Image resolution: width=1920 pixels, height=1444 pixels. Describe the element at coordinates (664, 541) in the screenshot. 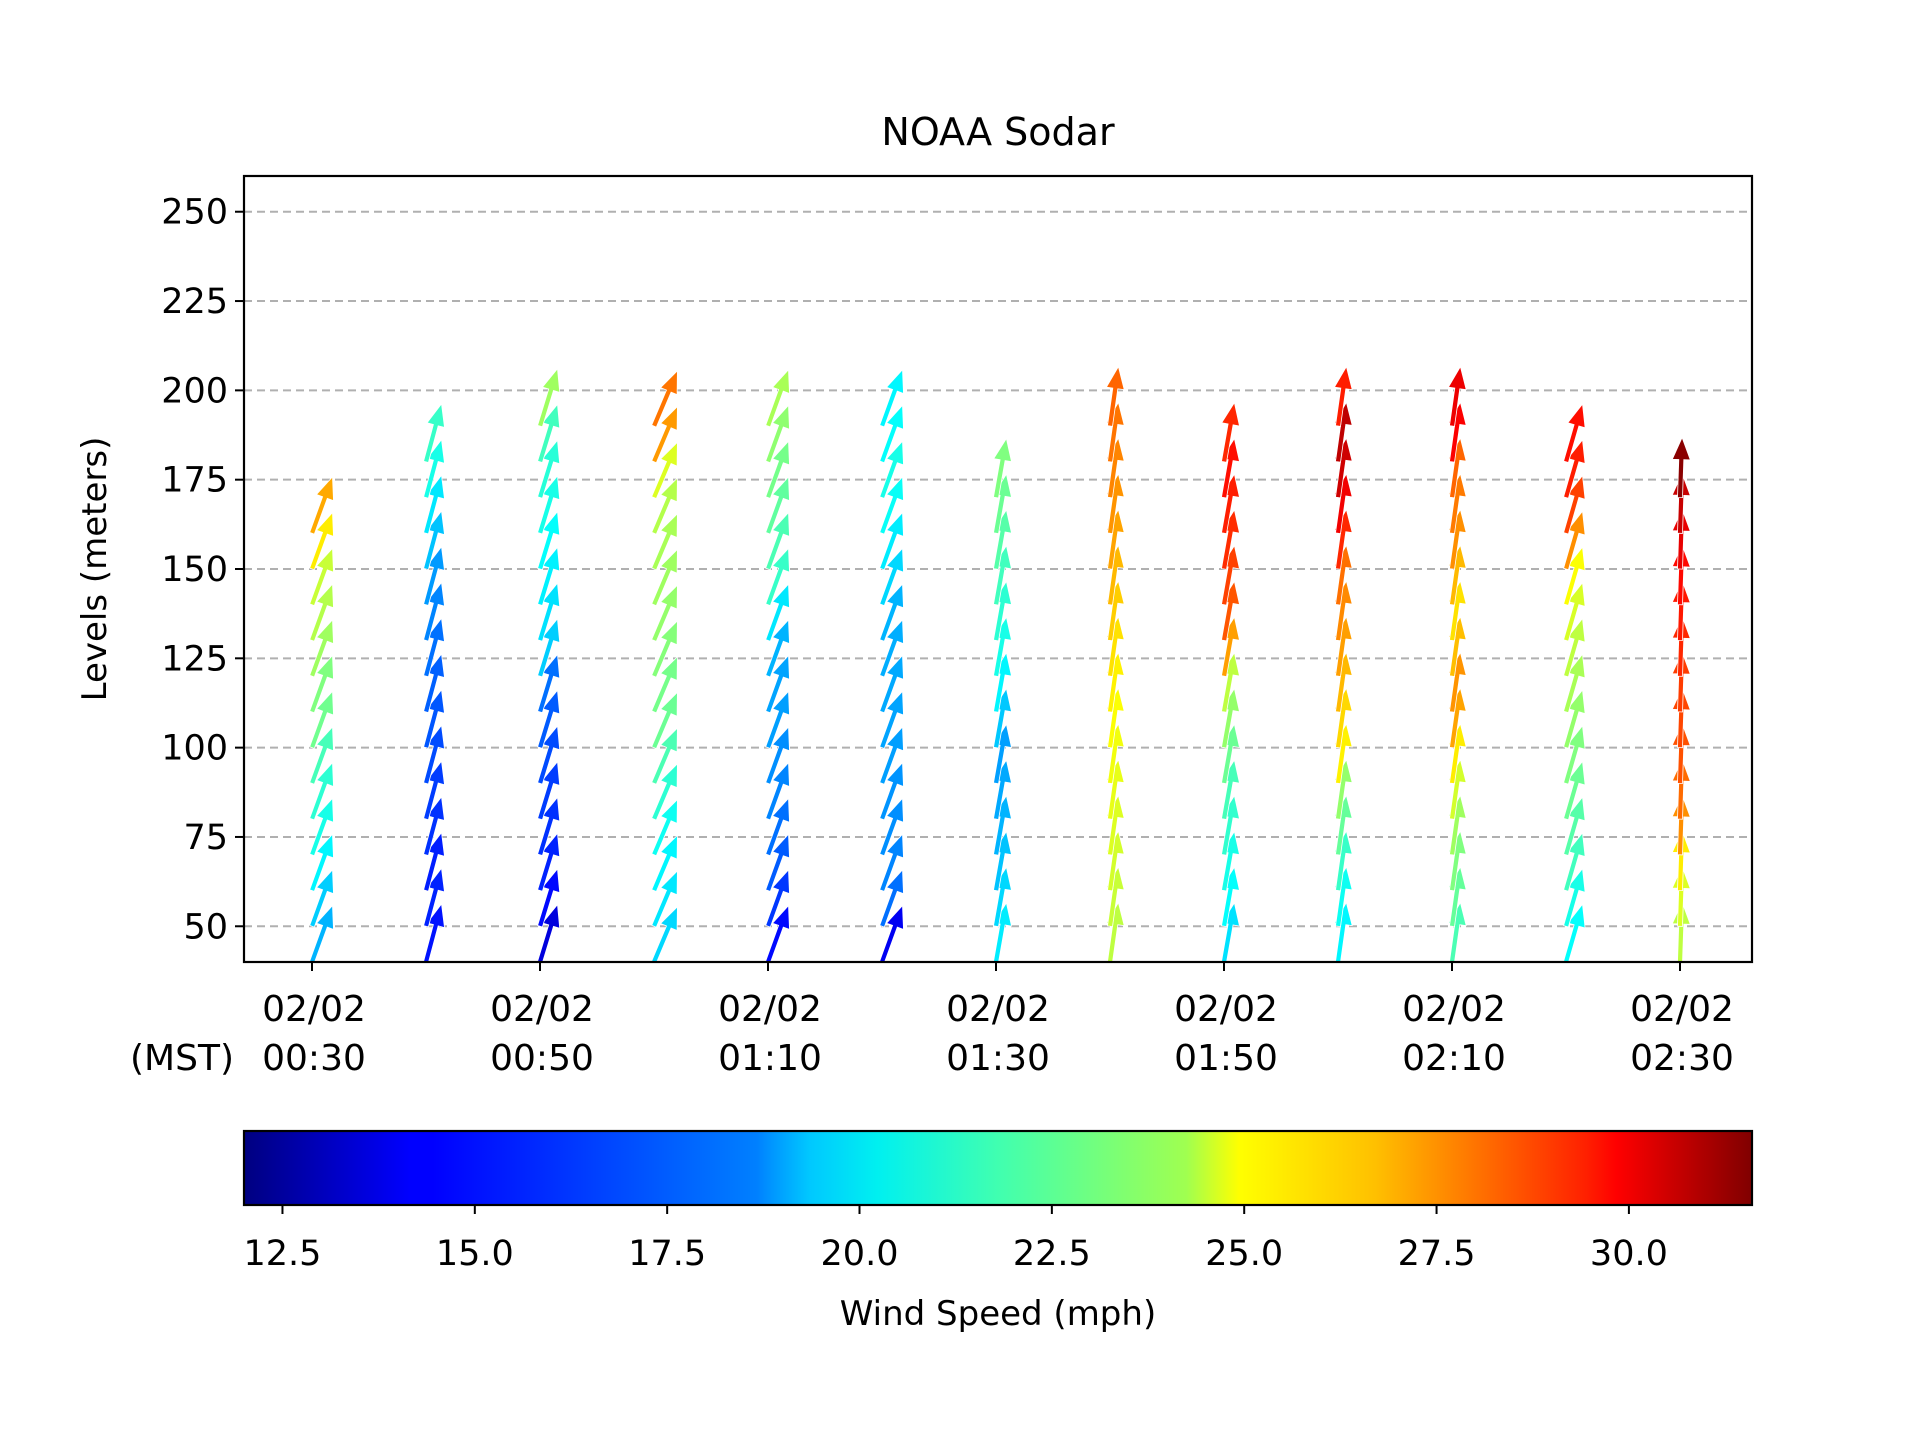

I see `wind-arrow-p3-l150` at that location.